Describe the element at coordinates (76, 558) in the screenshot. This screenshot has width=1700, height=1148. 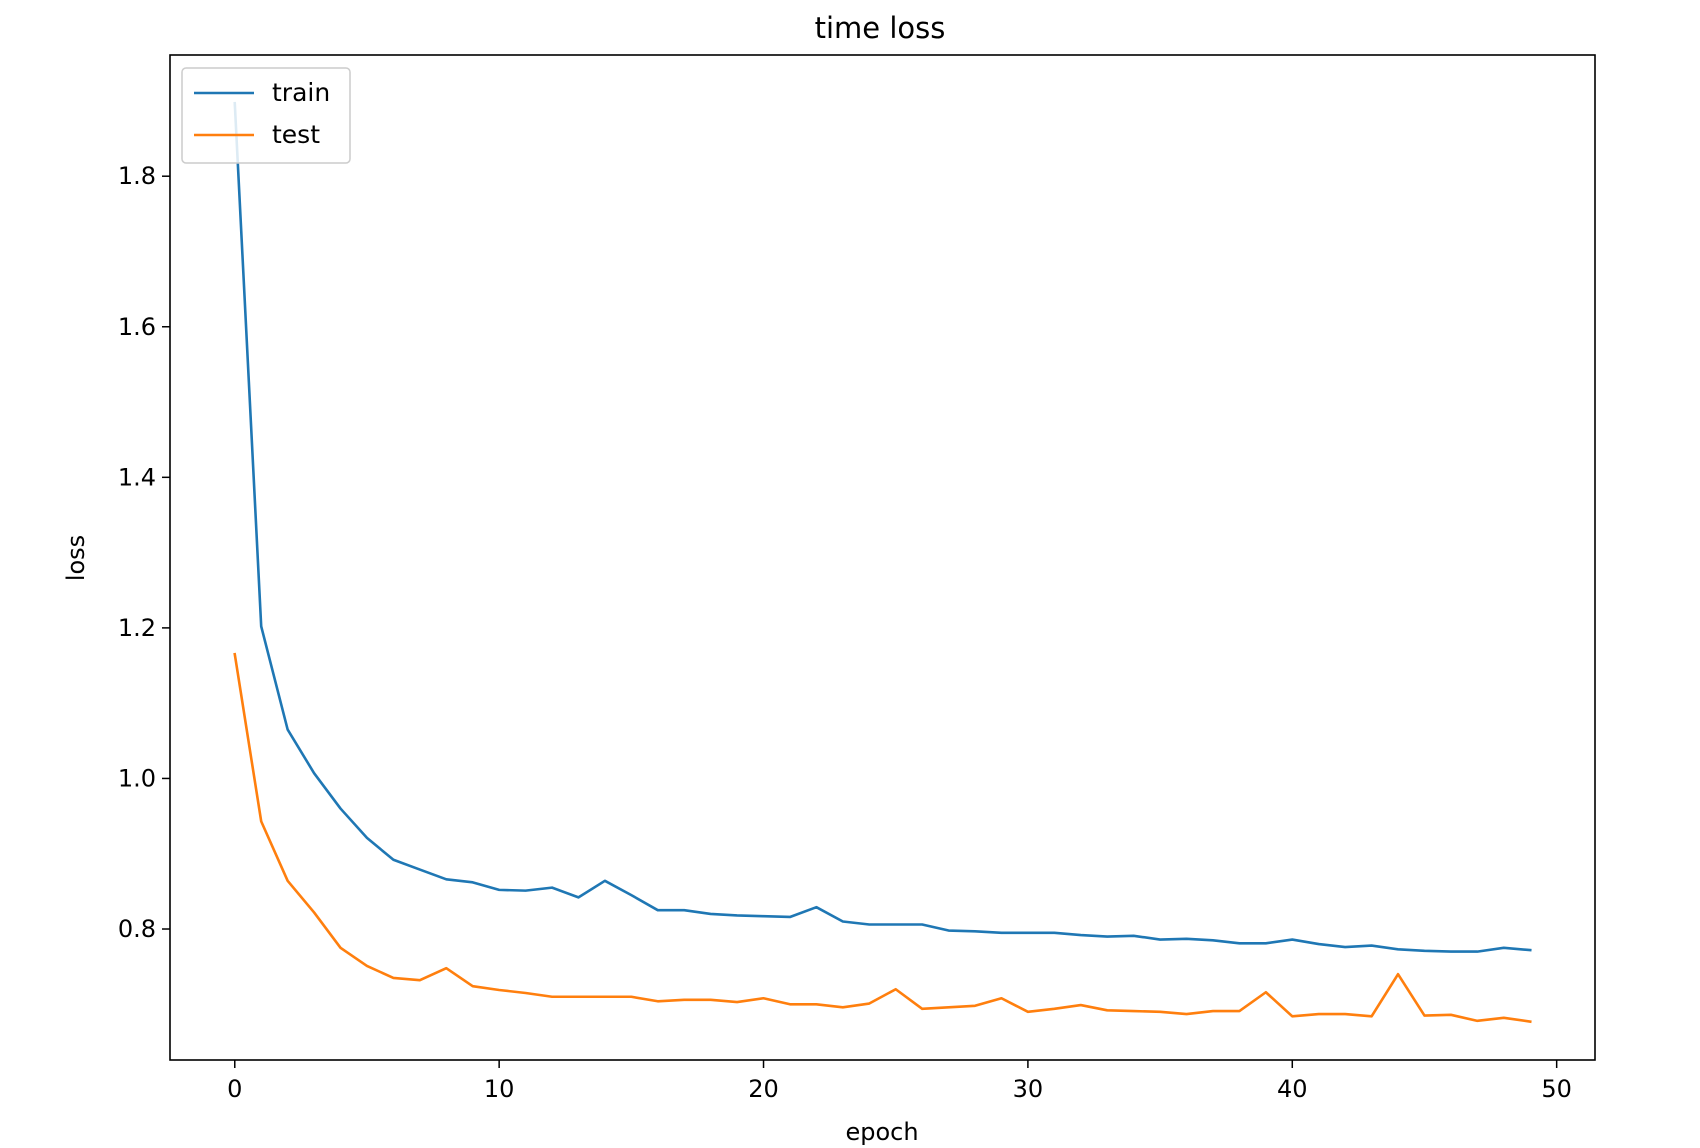
I see `y-axis-label: loss` at that location.